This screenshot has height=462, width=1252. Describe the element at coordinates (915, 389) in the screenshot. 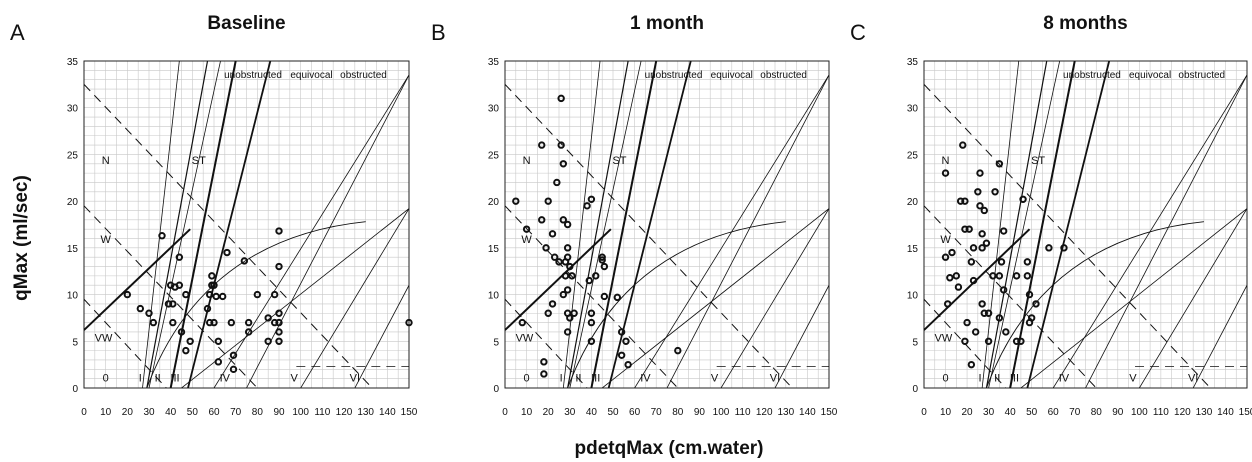

I see `y-tick-label: 0` at that location.